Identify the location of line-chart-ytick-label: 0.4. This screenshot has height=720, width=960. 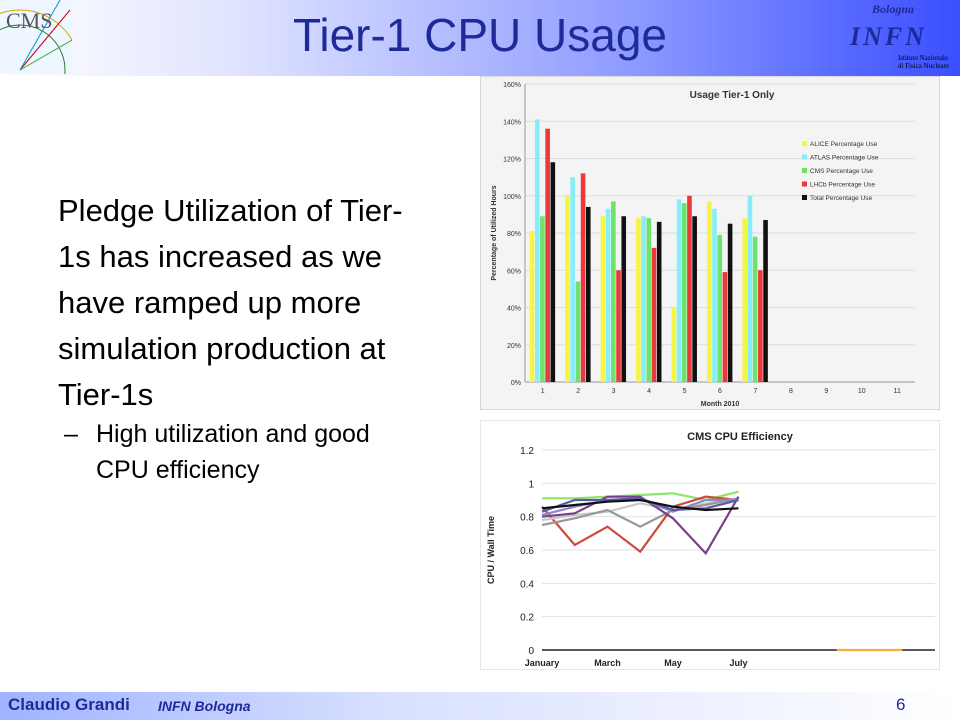
(527, 584).